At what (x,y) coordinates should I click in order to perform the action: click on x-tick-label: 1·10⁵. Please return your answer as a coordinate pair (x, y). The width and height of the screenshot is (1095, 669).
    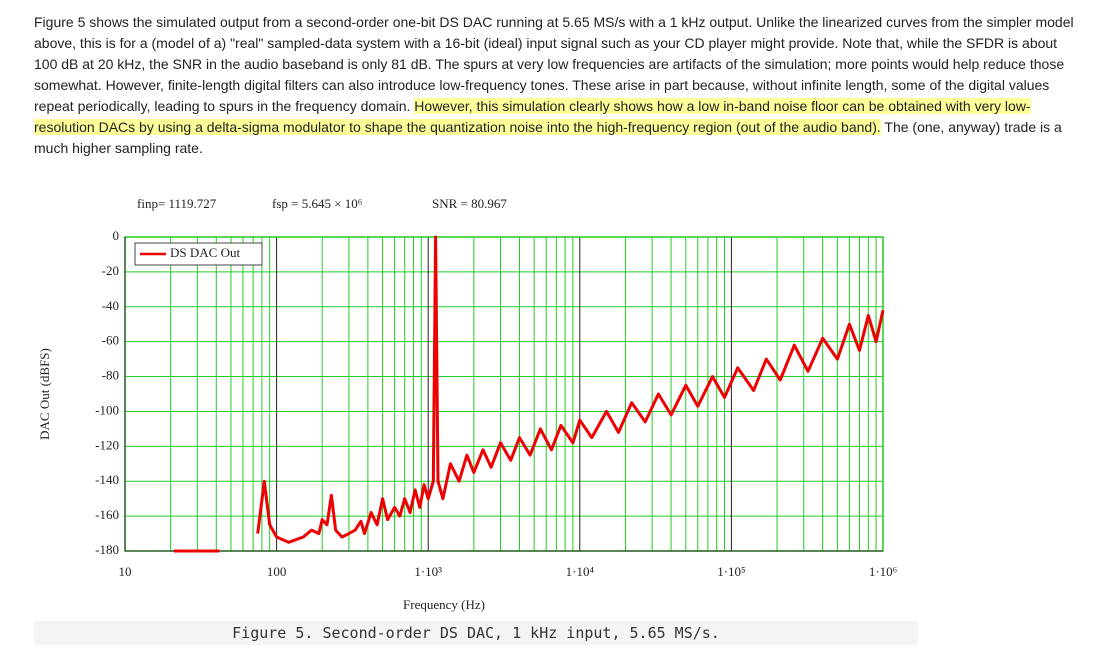
    Looking at the image, I should click on (731, 571).